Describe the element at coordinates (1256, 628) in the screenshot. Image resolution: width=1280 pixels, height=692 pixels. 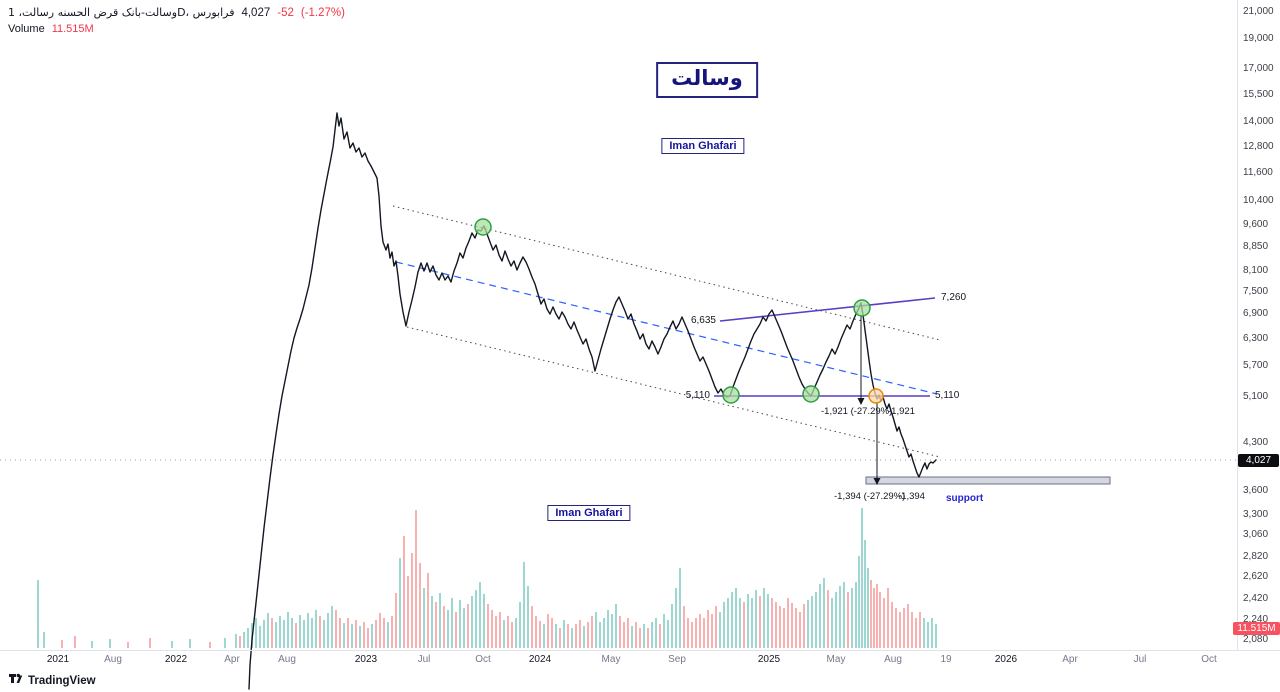
I see `volume-badge: 11.515M` at that location.